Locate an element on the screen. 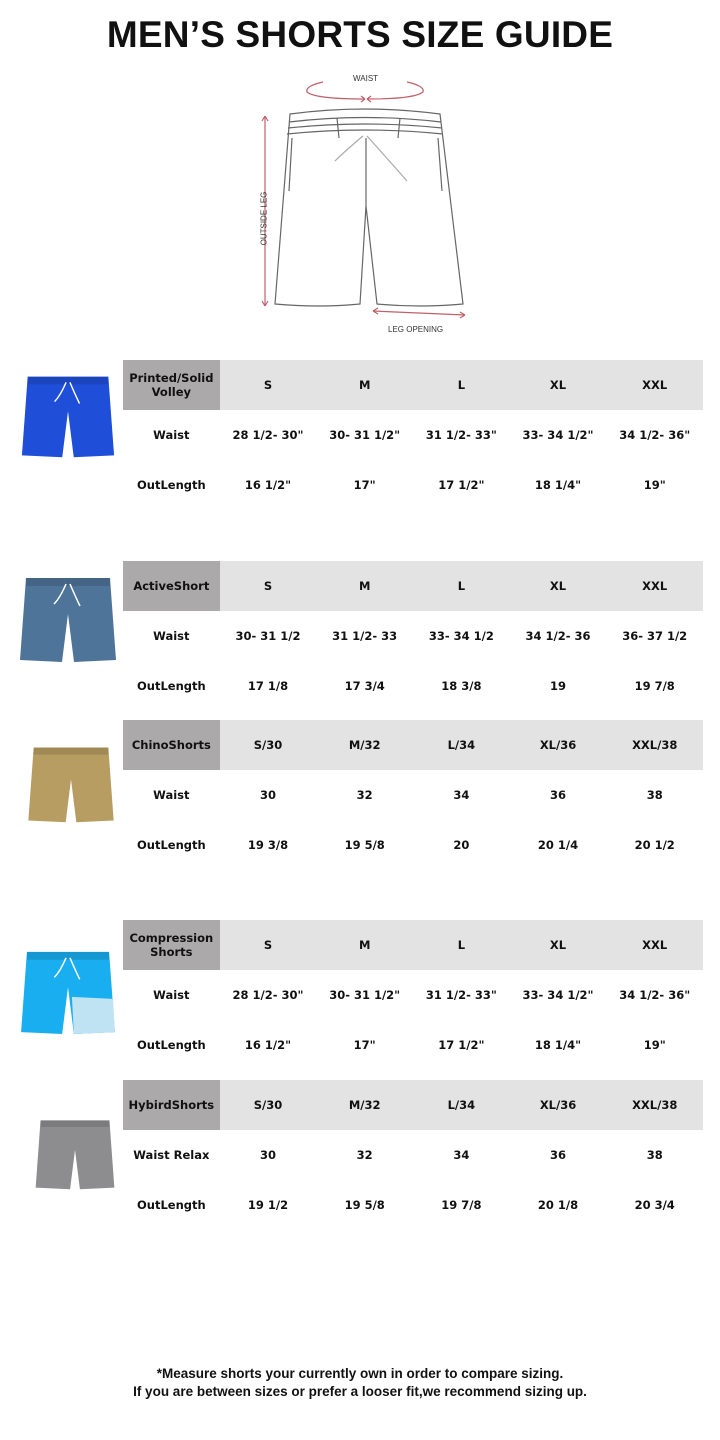  leg-opening-label: LEG OPENING is located at coordinates (416, 329).